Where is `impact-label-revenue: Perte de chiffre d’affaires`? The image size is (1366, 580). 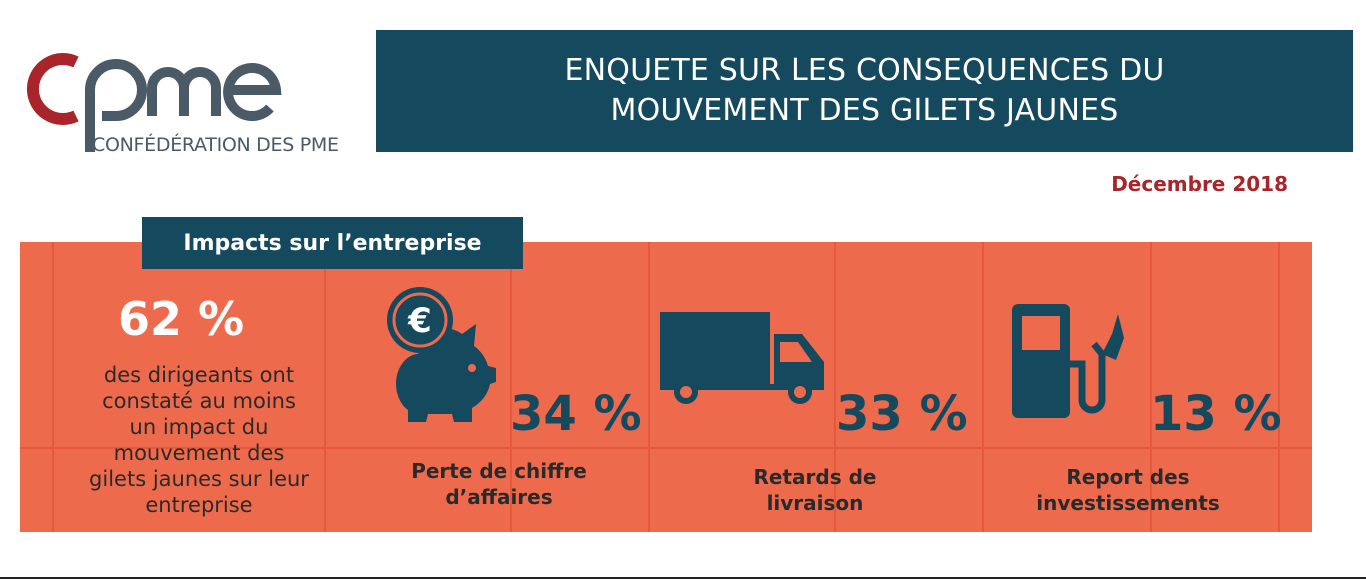 impact-label-revenue: Perte de chiffre d’affaires is located at coordinates (499, 484).